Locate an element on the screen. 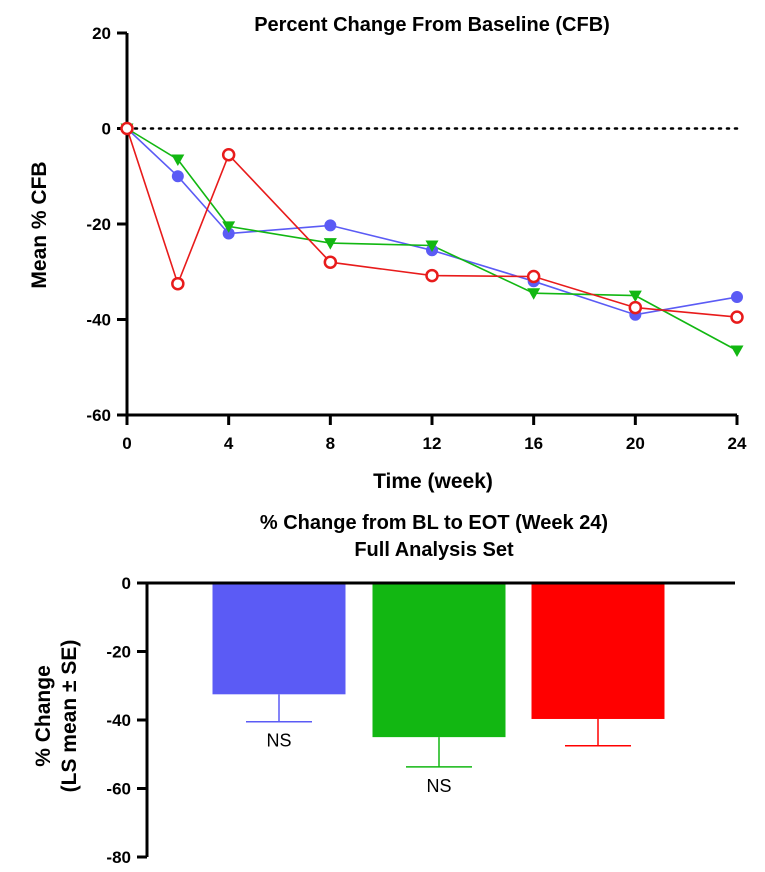 The height and width of the screenshot is (872, 765). bar-2-annotation: NS is located at coordinates (438, 786).